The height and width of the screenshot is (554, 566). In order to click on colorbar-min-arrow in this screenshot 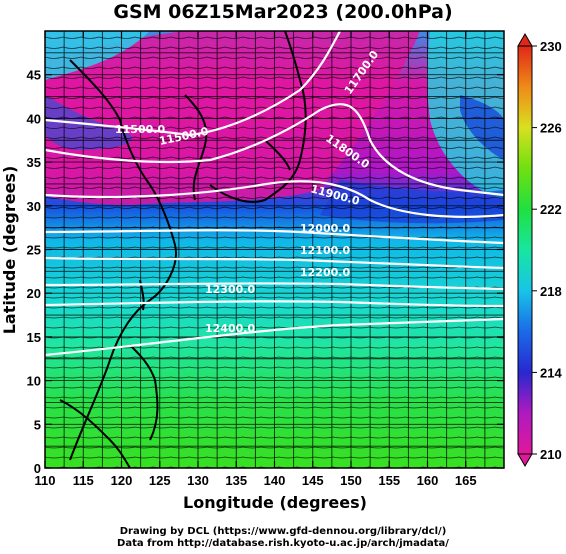, I will do `click(525, 460)`.